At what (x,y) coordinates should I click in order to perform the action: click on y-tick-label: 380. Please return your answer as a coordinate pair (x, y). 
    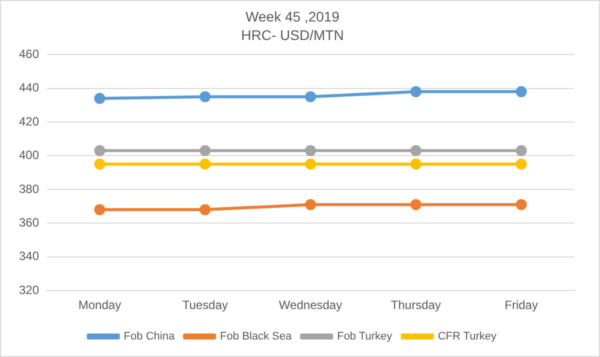
    Looking at the image, I should click on (29, 189).